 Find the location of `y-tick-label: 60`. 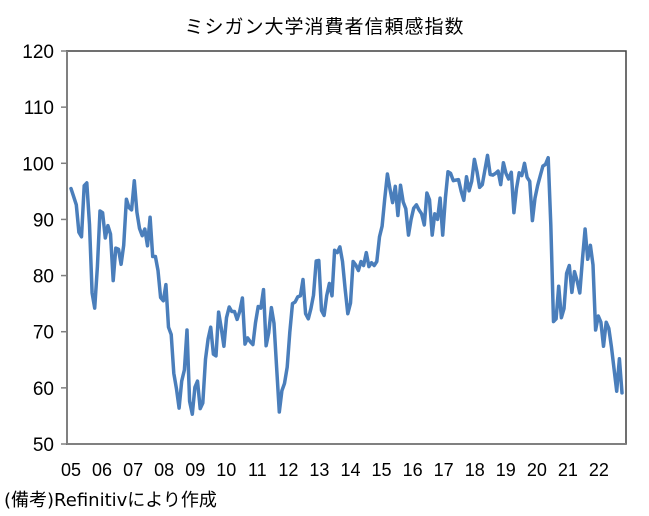

y-tick-label: 60 is located at coordinates (43, 389).